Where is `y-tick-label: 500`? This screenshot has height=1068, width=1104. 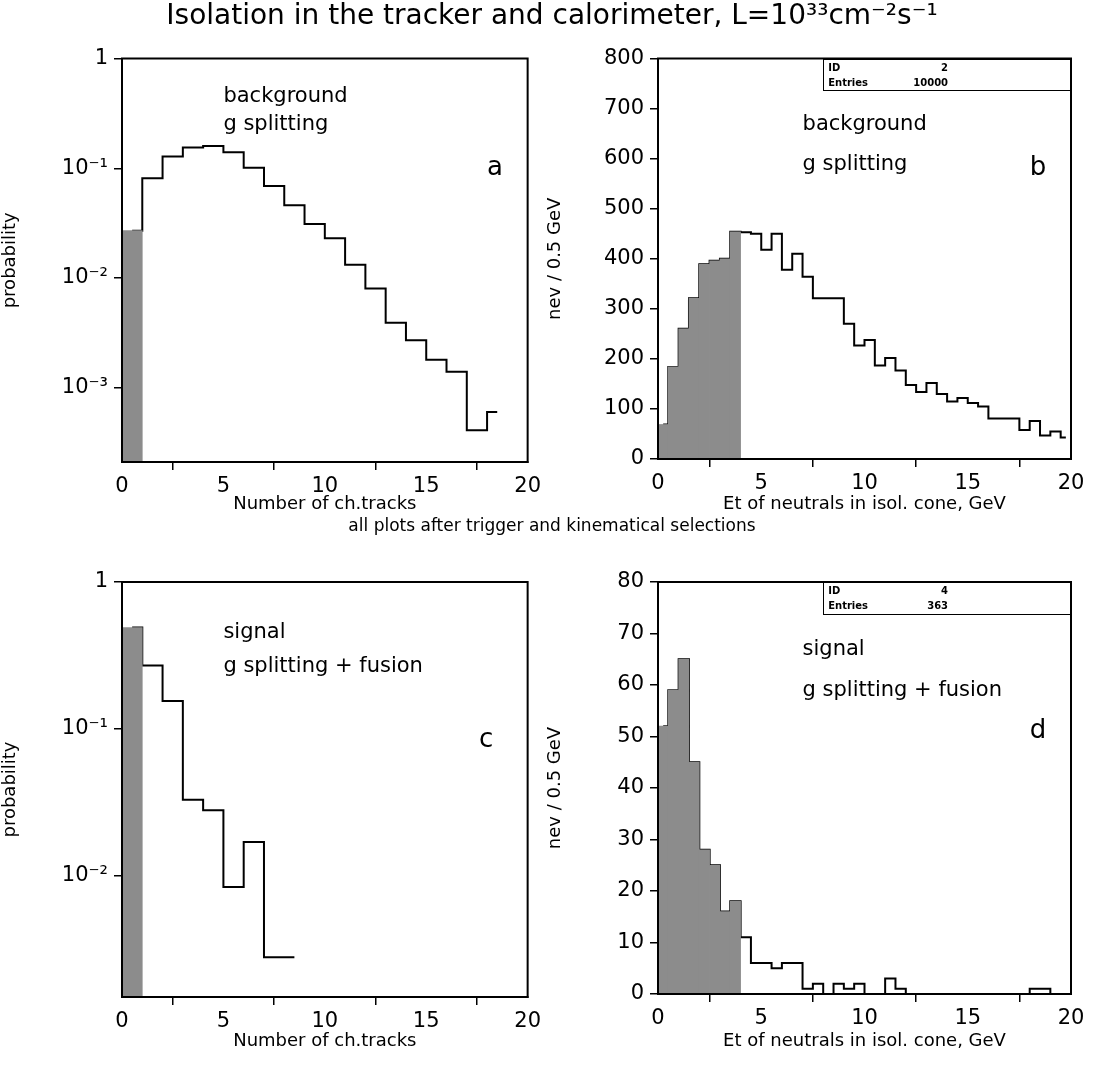
y-tick-label: 500 is located at coordinates (623, 207).